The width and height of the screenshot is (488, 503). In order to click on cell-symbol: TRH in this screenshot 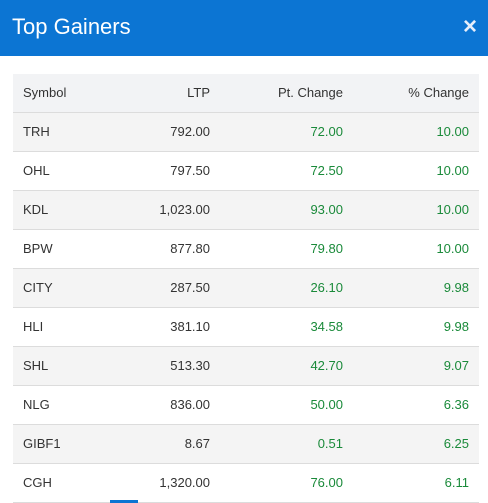, I will do `click(63, 132)`.